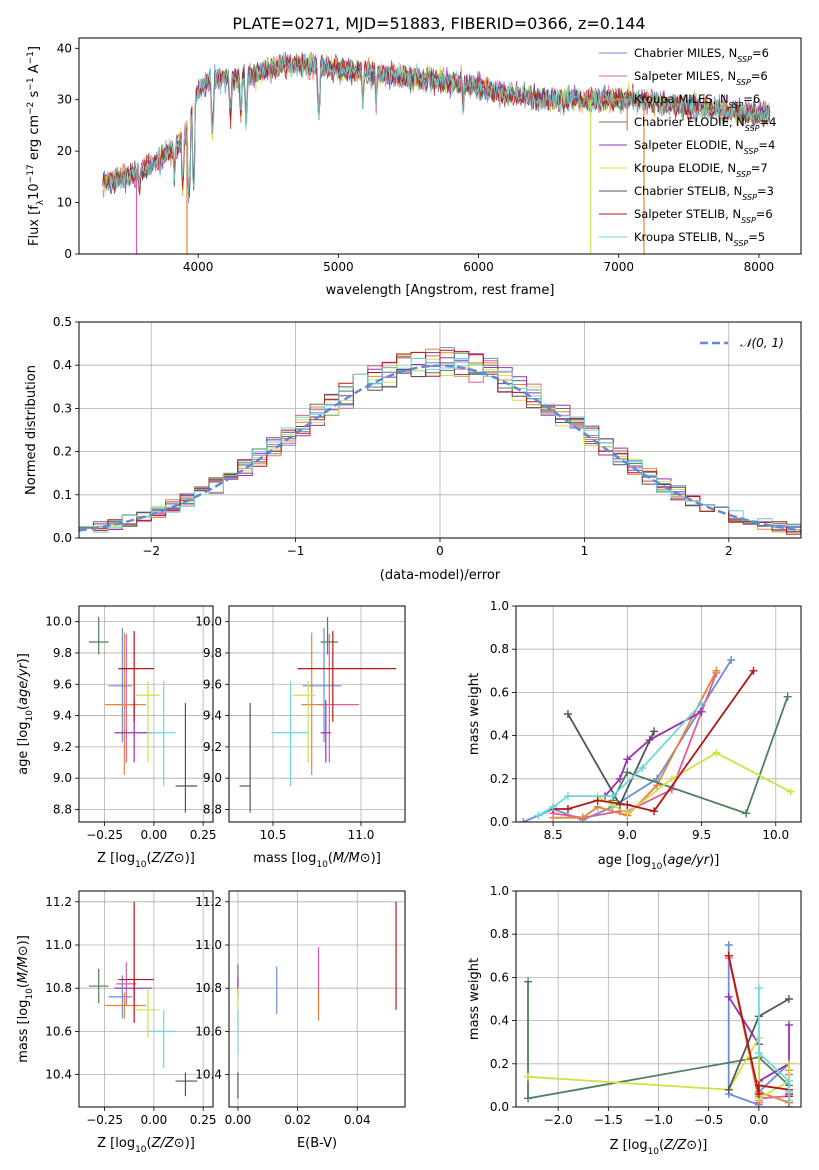 This screenshot has width=819, height=1170. Describe the element at coordinates (25, 714) in the screenshot. I see `y-axis-label: age [log10(age/yr)]` at that location.